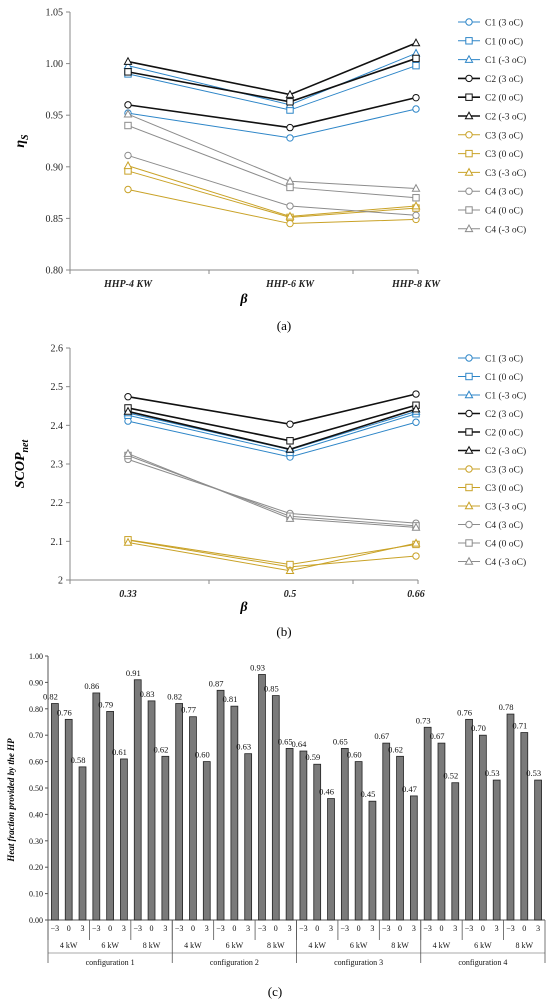 This screenshot has height=1002, width=550. I want to click on config-label: configuration 1, so click(110, 962).